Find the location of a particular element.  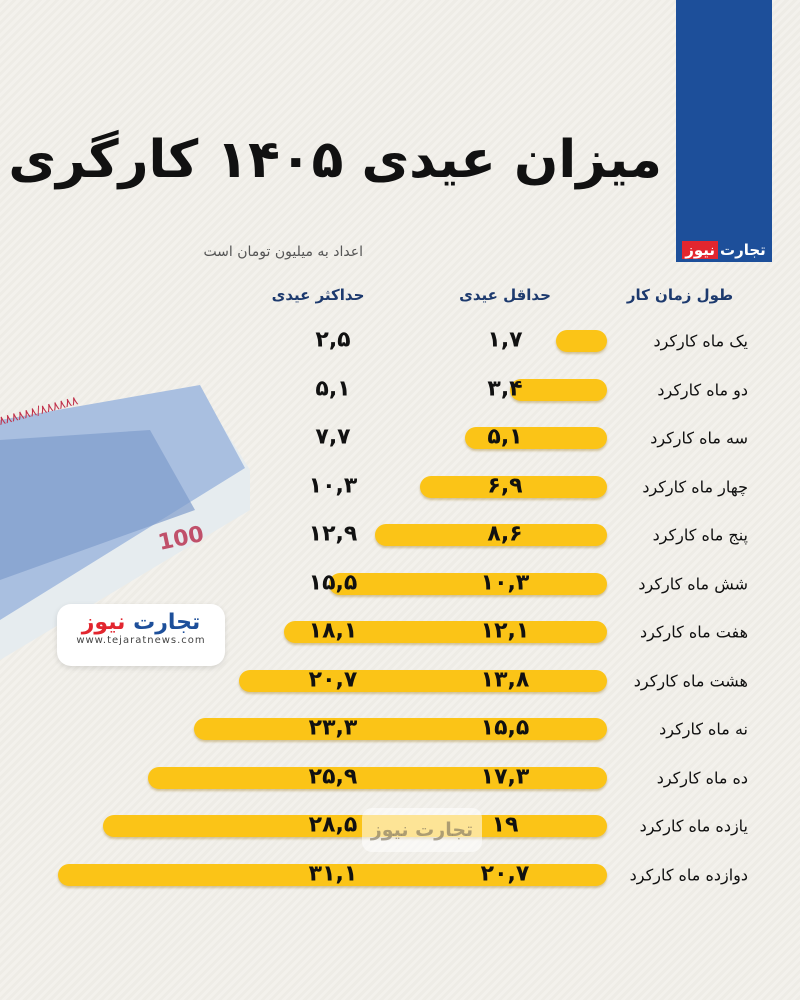

brand-logo: تجارت نیوز is located at coordinates (724, 250).